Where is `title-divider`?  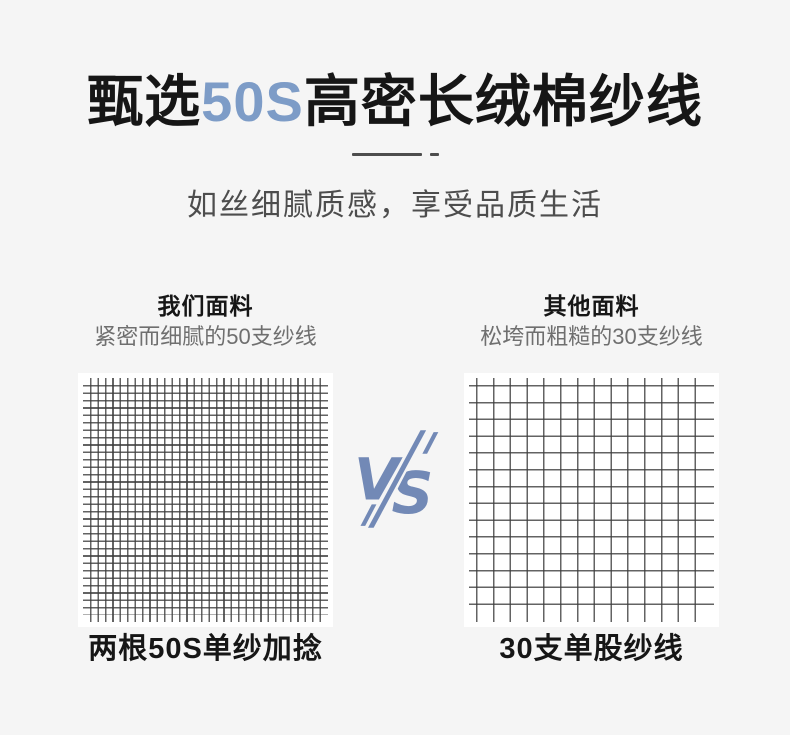 title-divider is located at coordinates (395, 154).